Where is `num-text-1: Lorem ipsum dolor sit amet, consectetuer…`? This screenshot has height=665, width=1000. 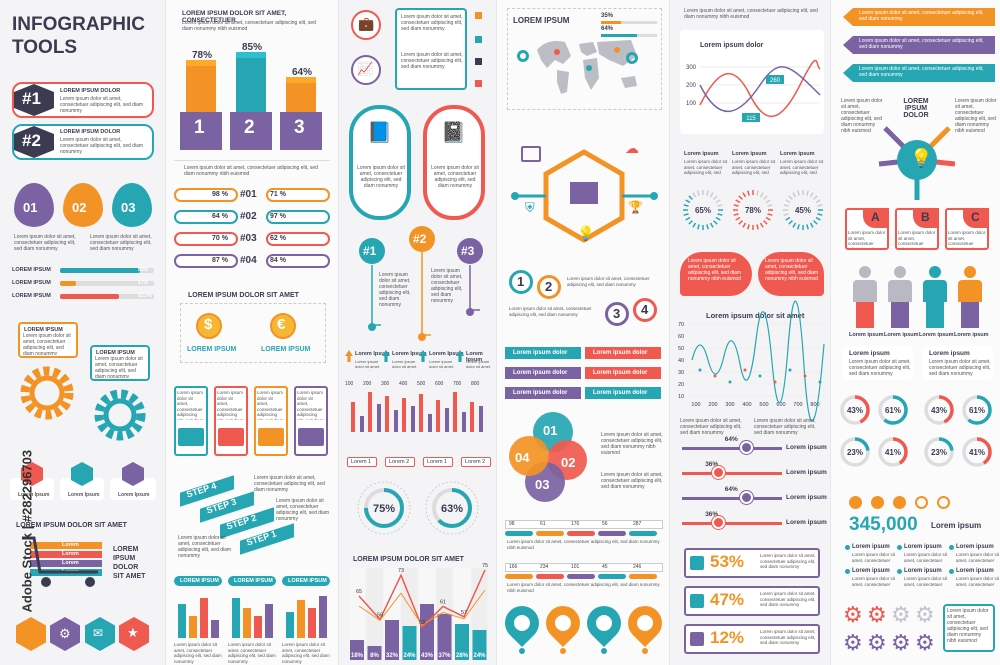
num-text-1: Lorem ipsum dolor sit amet, consectetuer… is located at coordinates (395, 290).